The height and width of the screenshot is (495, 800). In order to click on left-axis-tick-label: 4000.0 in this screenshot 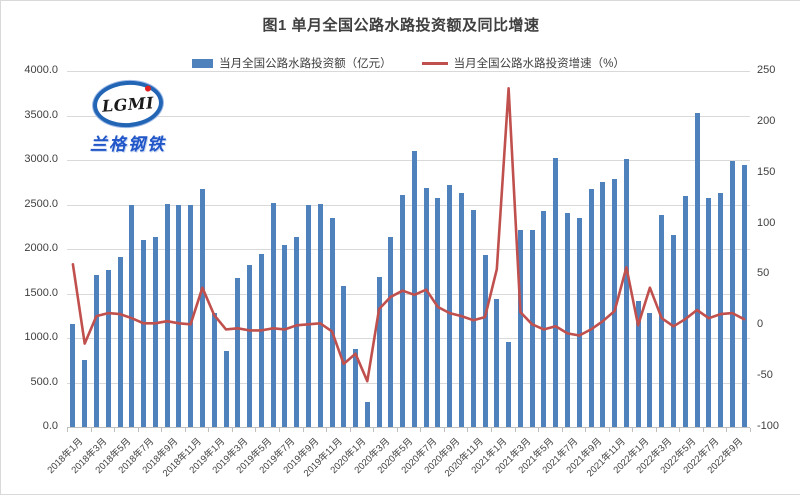, I will do `click(41, 70)`.